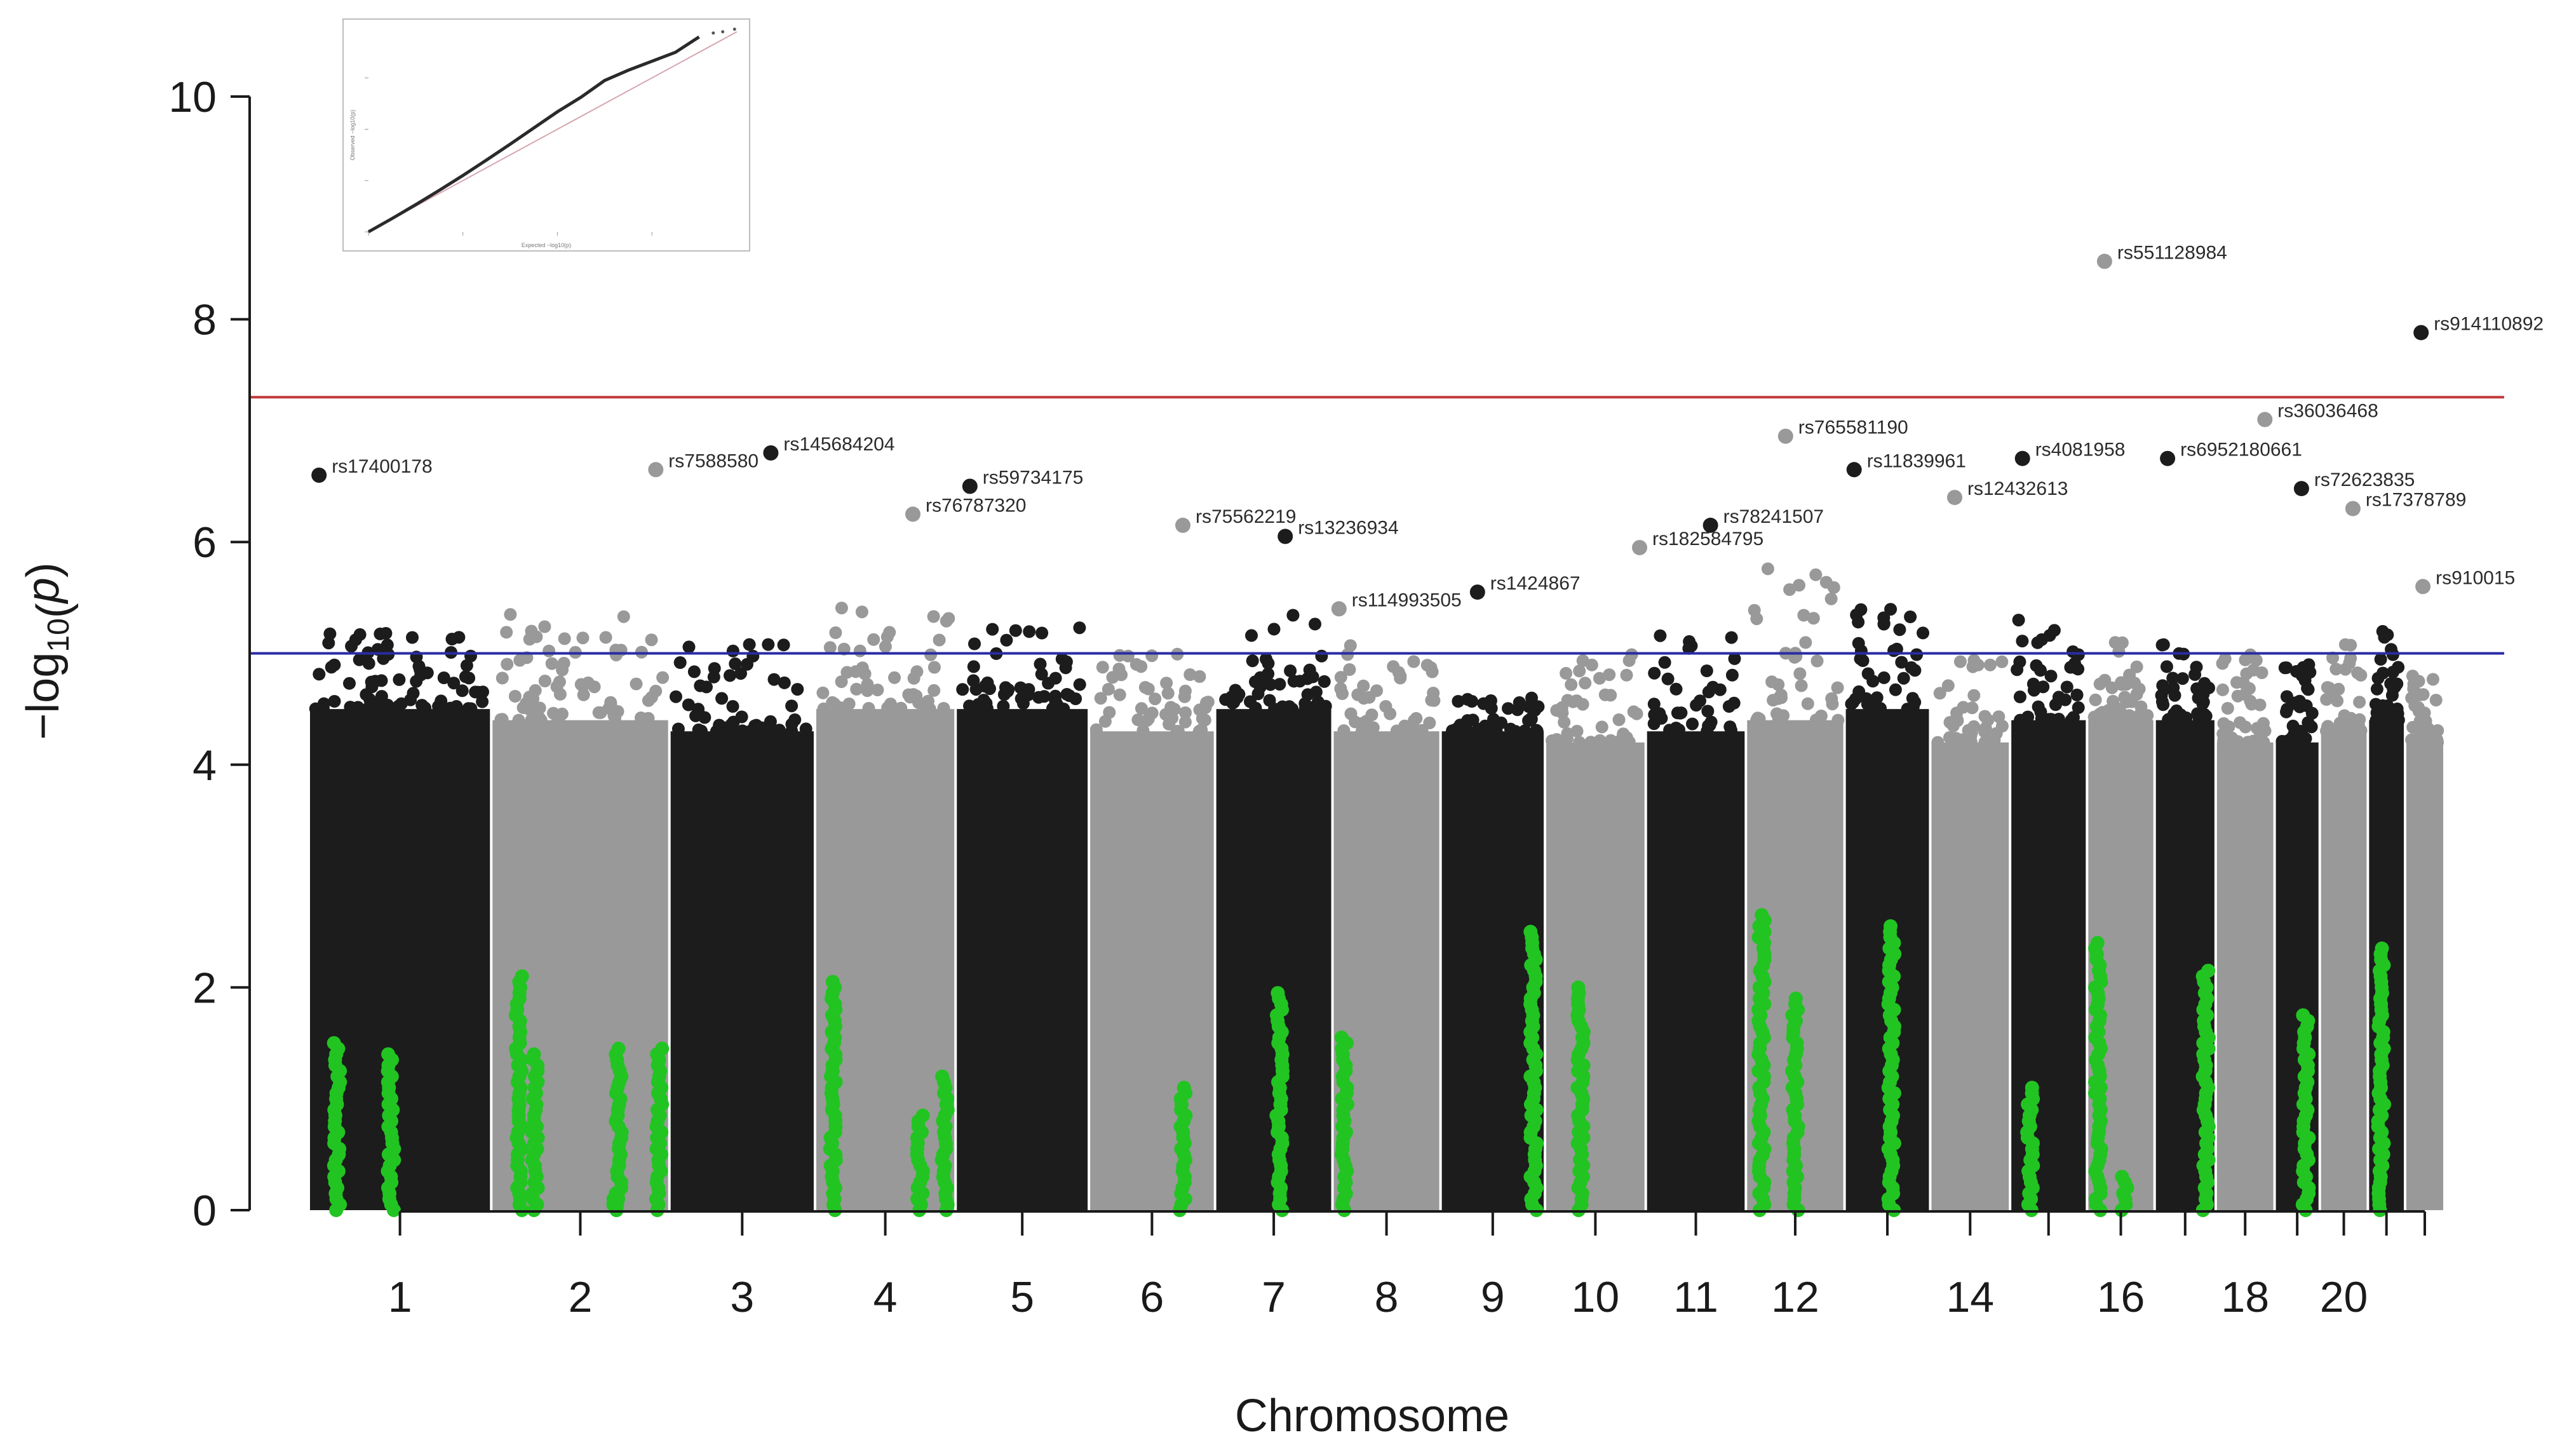  Describe the element at coordinates (382, 466) in the screenshot. I see `snp-label-rs17400178: rs17400178` at that location.